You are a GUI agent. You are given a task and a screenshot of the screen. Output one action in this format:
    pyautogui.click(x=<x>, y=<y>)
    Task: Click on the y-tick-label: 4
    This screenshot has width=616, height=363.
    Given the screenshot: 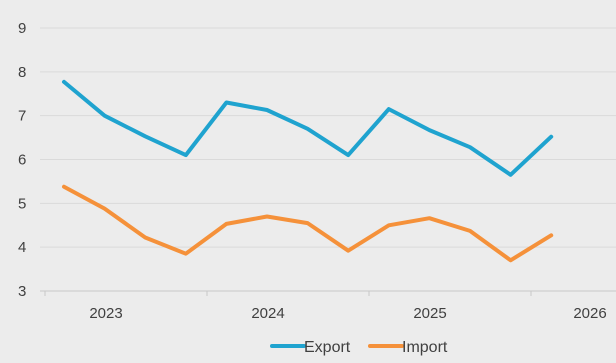 What is the action you would take?
    pyautogui.click(x=22, y=247)
    